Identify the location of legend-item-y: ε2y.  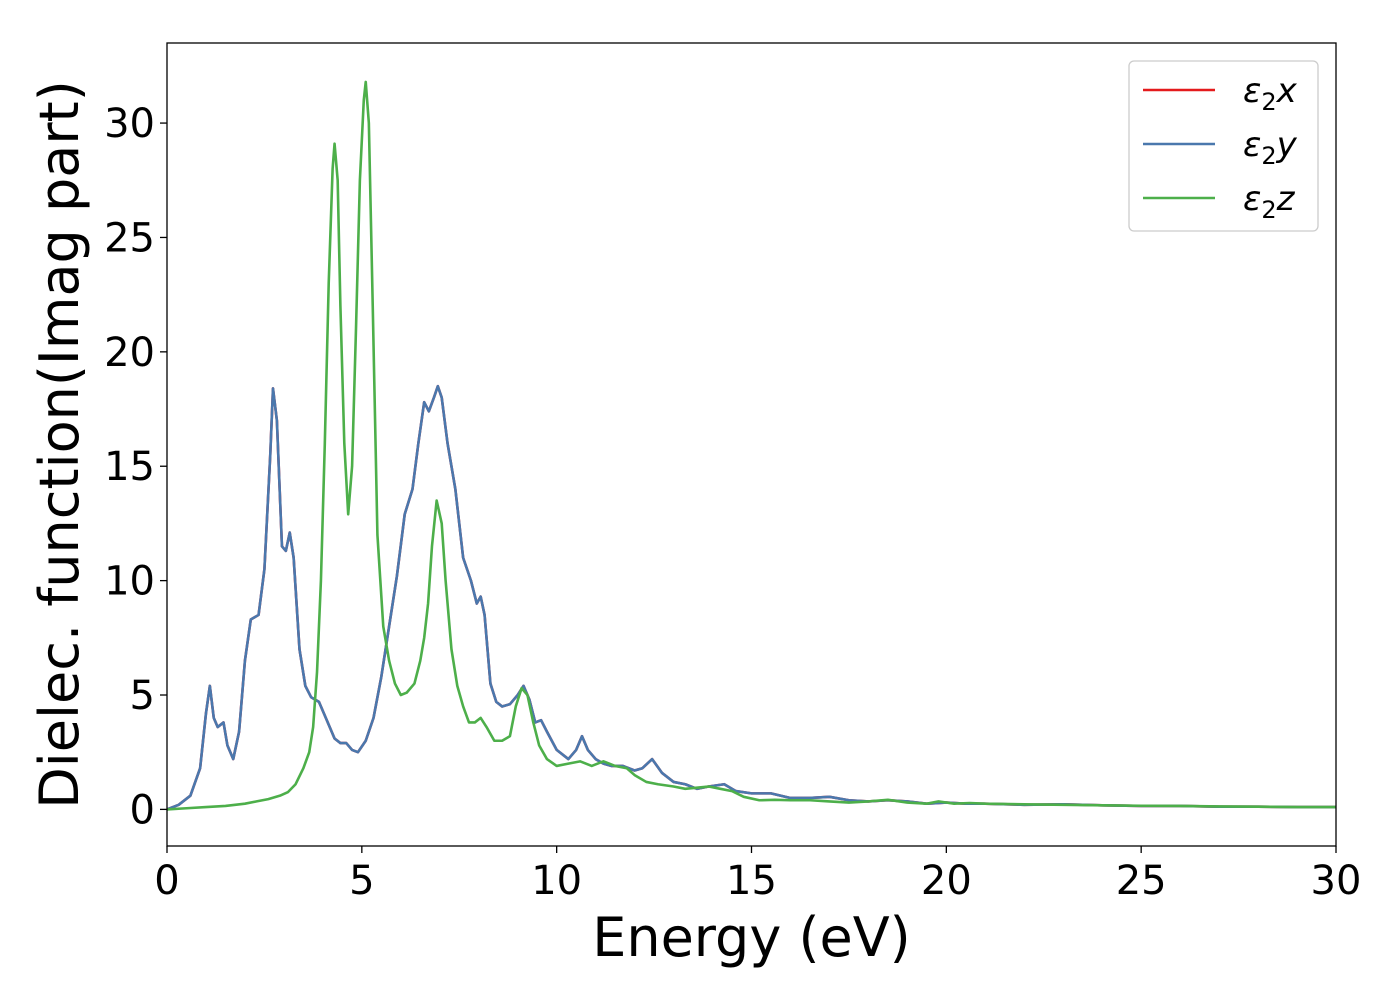
(1220, 147).